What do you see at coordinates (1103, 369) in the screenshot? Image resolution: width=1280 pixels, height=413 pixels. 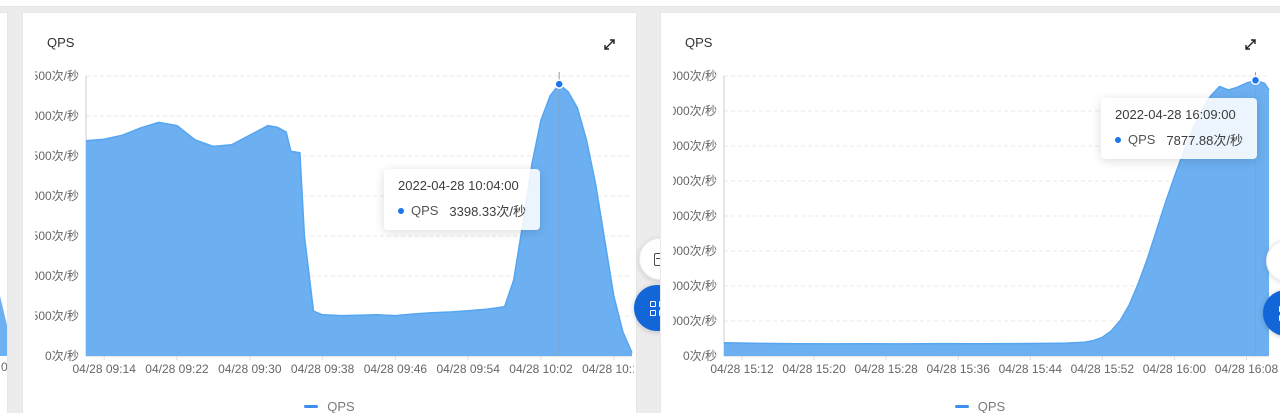 I see `svg-text: 04/28 15:52` at bounding box center [1103, 369].